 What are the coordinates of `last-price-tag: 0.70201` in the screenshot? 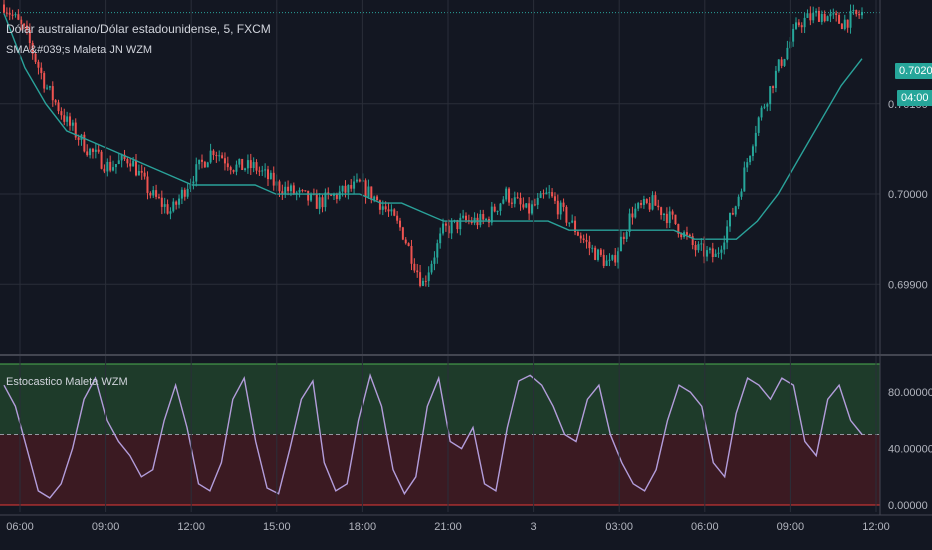 It's located at (913, 71).